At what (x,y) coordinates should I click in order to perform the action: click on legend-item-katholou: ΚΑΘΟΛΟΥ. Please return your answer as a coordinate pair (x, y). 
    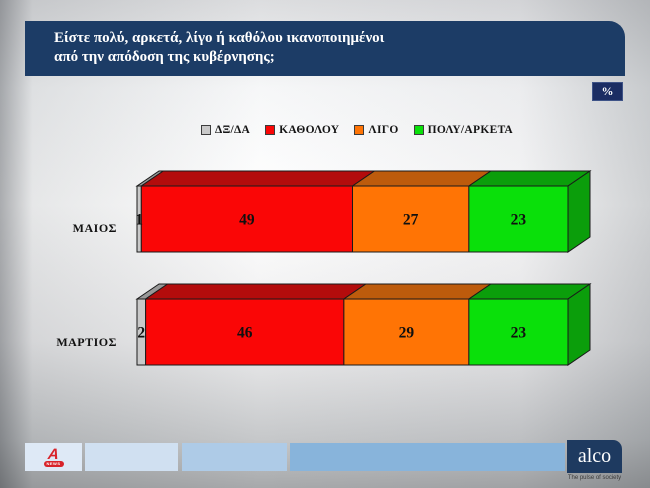
    Looking at the image, I should click on (302, 130).